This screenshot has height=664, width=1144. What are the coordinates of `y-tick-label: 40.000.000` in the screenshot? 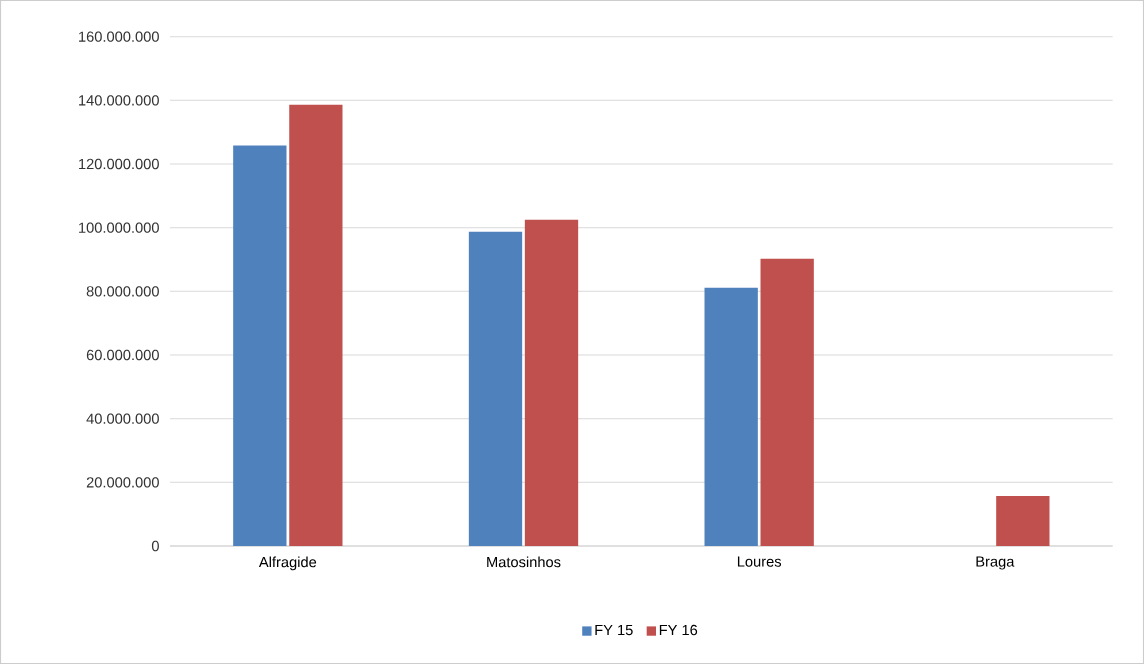 It's located at (122, 418).